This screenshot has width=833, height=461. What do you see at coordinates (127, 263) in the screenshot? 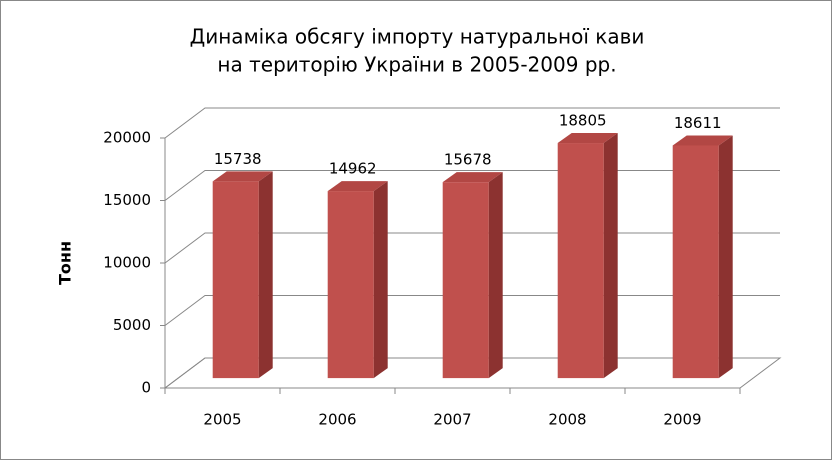
I see `y-tick-label: 10000` at bounding box center [127, 263].